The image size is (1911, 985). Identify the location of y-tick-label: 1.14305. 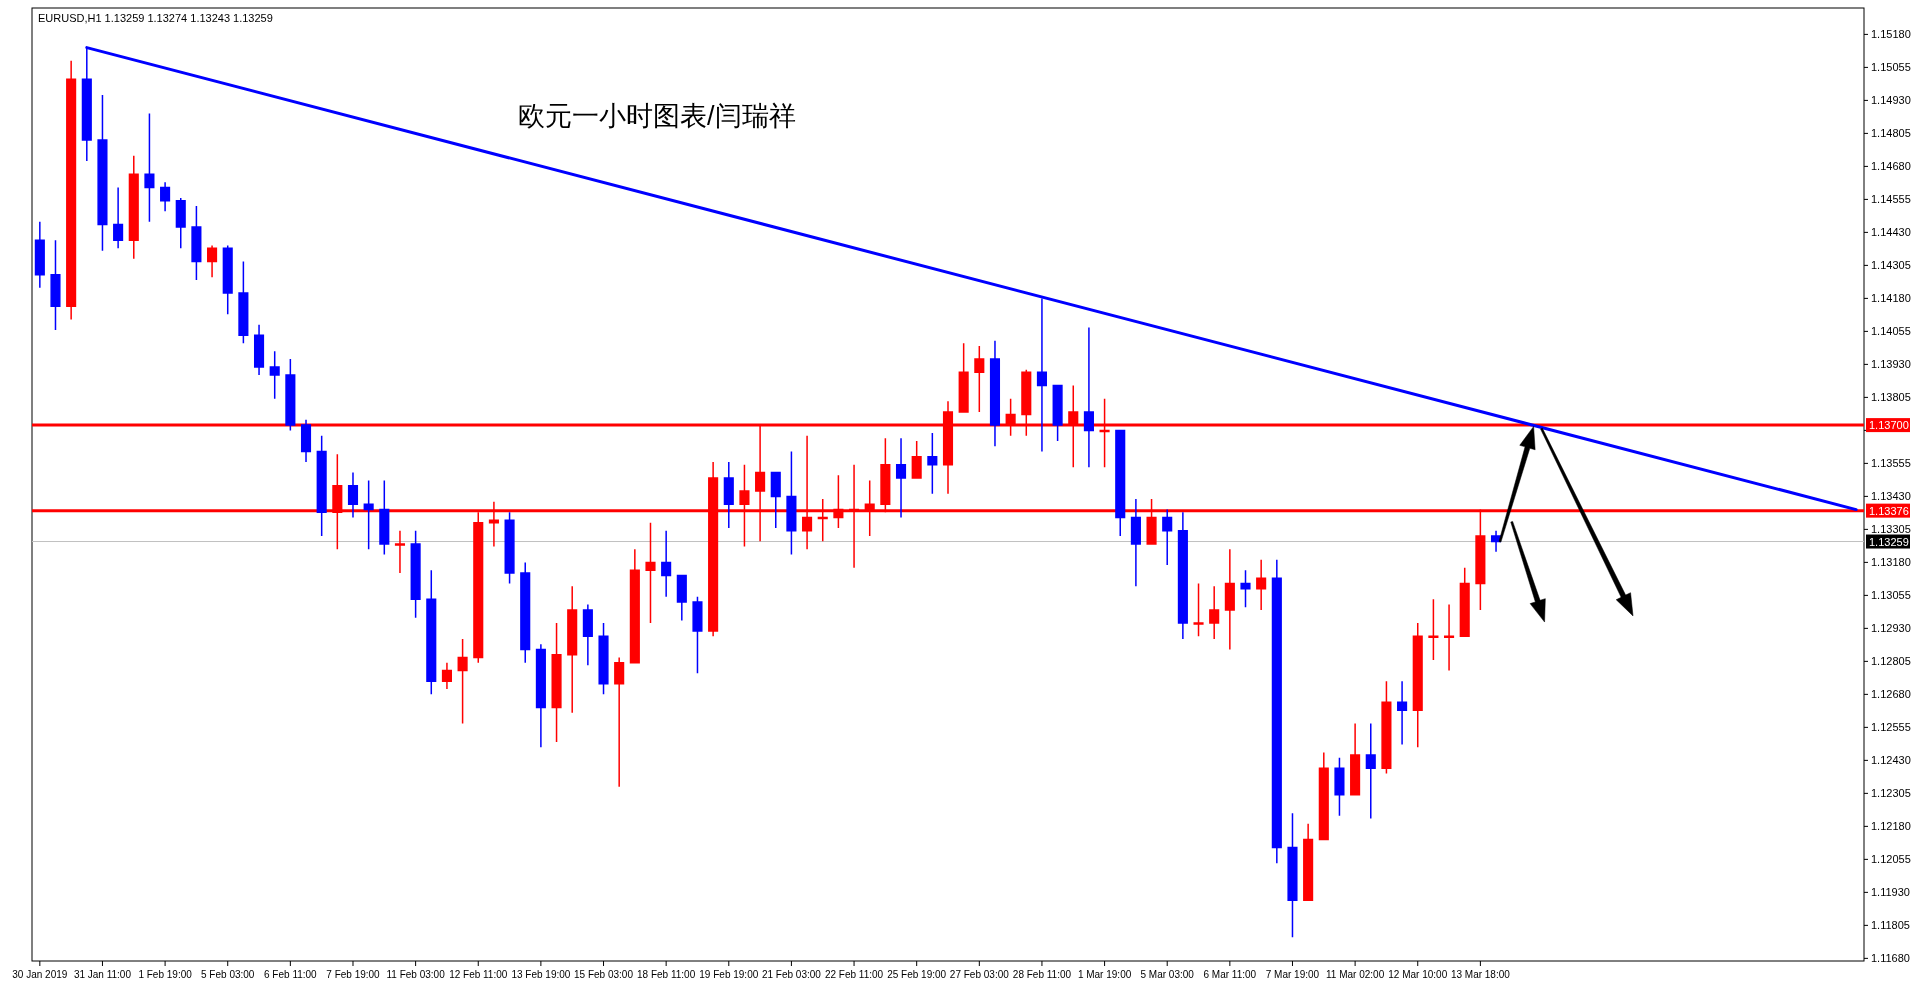
(1891, 265).